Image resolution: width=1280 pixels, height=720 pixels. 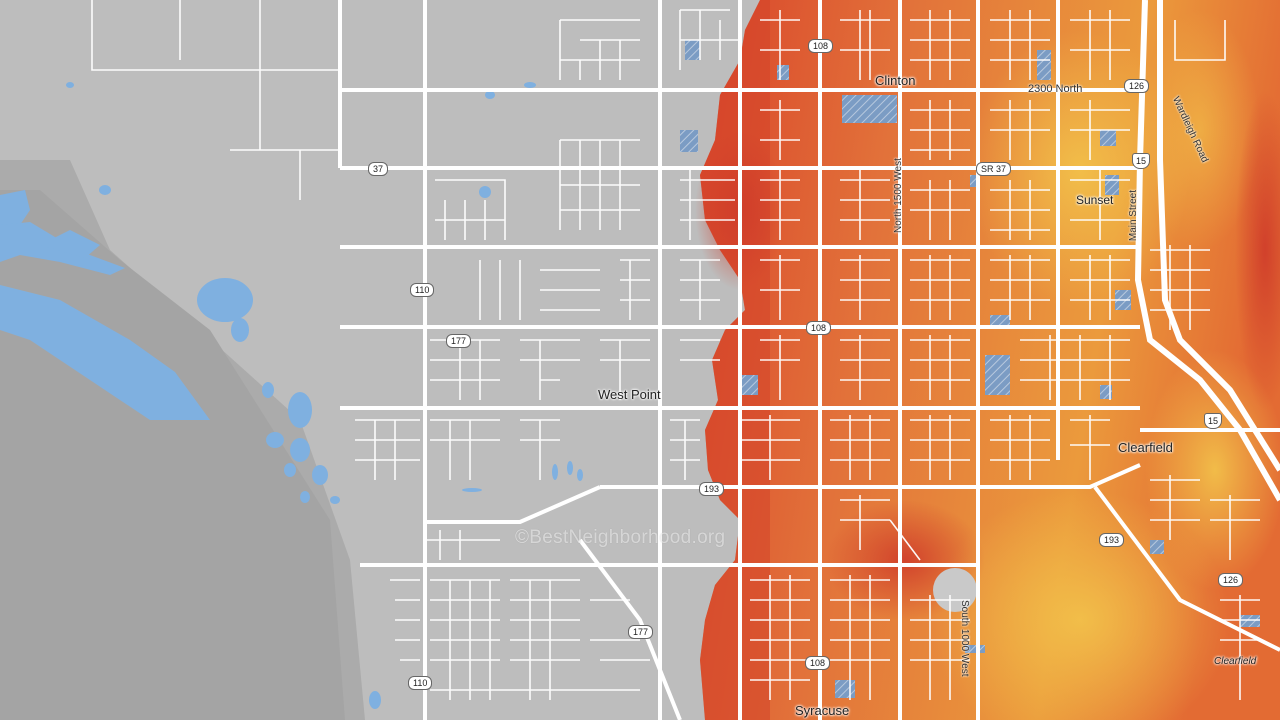 I want to click on route-shield-193-mid: 193, so click(x=712, y=489).